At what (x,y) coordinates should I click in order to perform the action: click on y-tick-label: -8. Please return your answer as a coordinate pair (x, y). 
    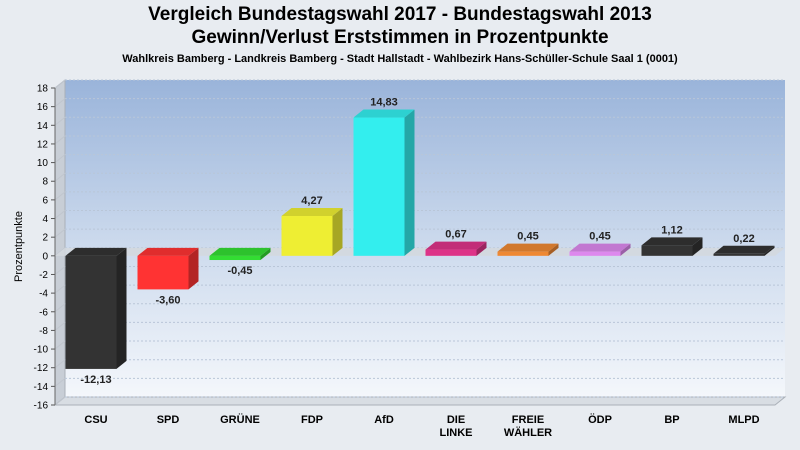
    Looking at the image, I should click on (43, 331).